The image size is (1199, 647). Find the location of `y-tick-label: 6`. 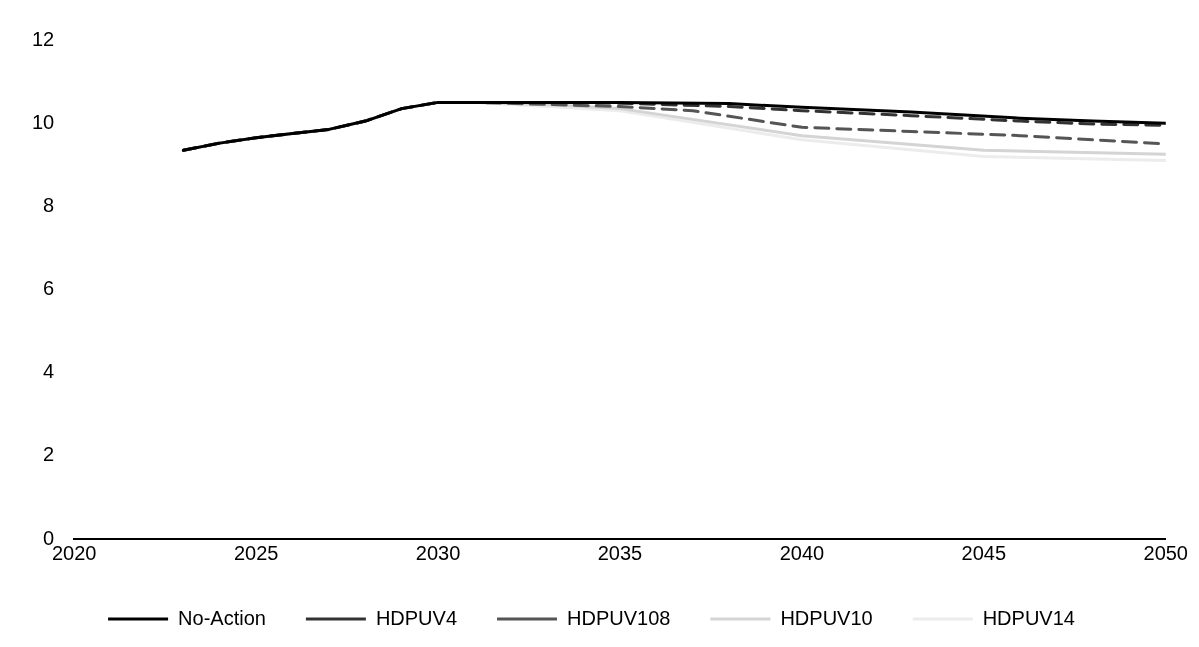

y-tick-label: 6 is located at coordinates (49, 288).